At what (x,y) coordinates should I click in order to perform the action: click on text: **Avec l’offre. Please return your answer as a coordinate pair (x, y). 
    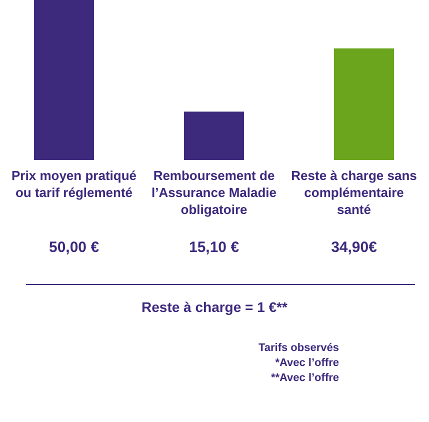
    Looking at the image, I should click on (304, 378).